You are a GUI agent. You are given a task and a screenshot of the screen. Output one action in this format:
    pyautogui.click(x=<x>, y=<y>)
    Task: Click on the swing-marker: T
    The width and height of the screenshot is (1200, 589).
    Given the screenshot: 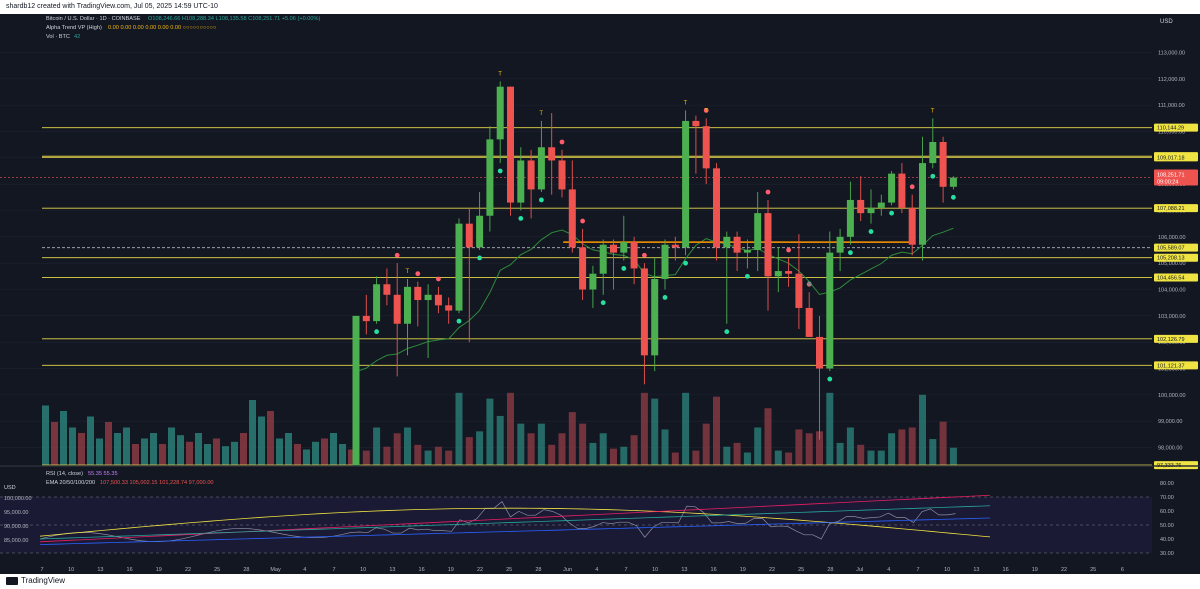 What is the action you would take?
    pyautogui.click(x=933, y=111)
    